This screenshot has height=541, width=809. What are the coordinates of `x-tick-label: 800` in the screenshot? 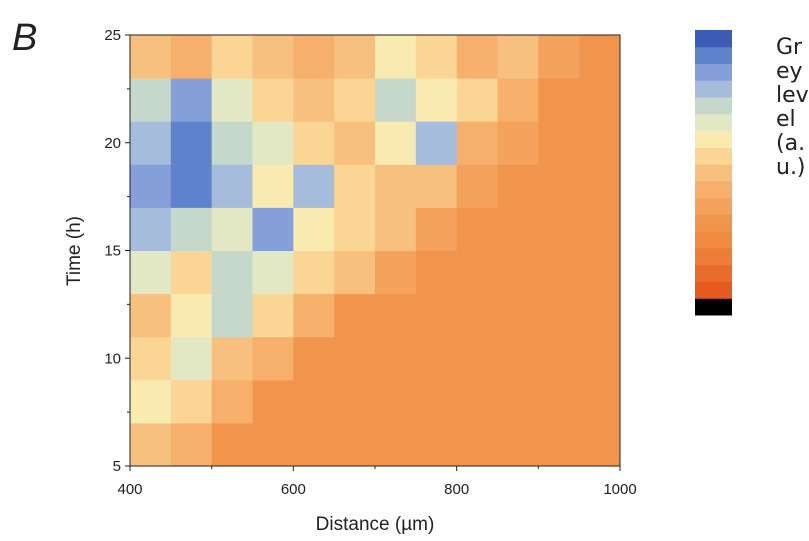 It's located at (456, 489).